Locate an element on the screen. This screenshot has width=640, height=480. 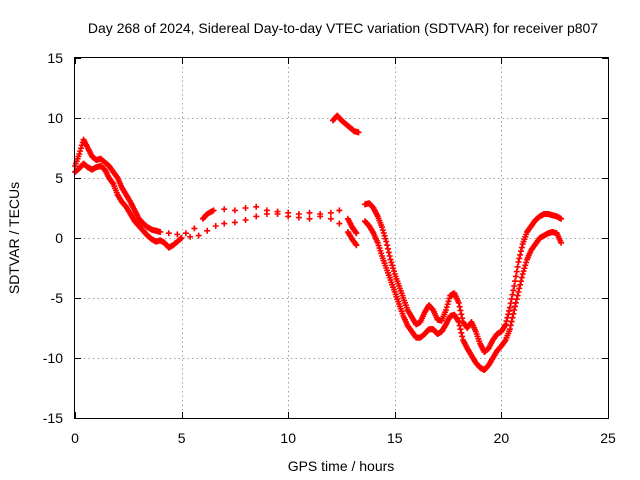
x-tick-label: 10 is located at coordinates (288, 438).